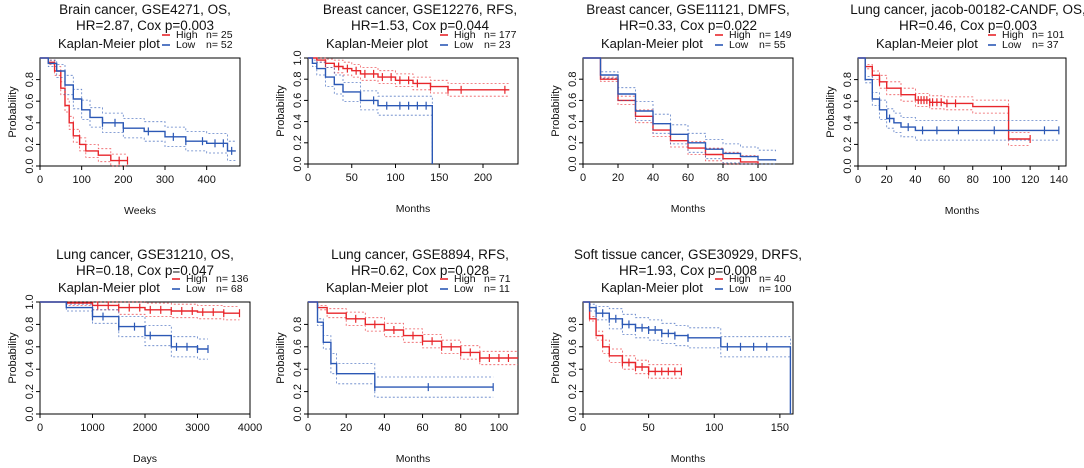  What do you see at coordinates (346, 428) in the screenshot?
I see `x-tick-label: 20` at bounding box center [346, 428].